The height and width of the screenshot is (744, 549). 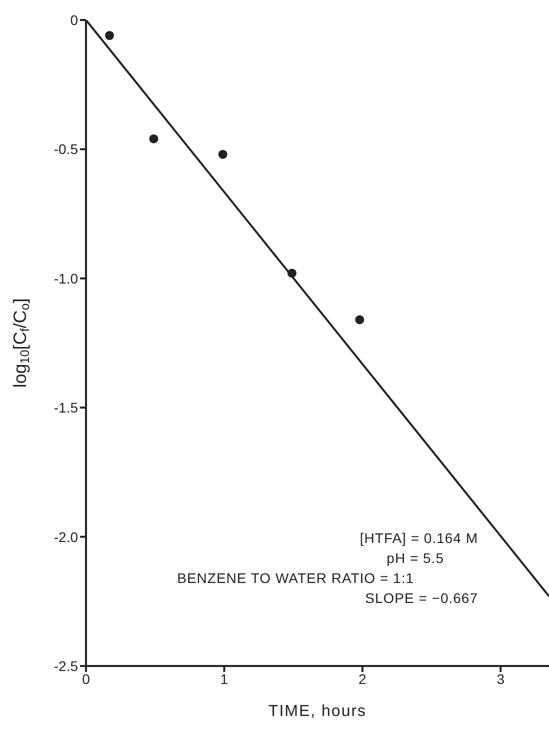 What do you see at coordinates (362, 678) in the screenshot?
I see `x-tick-label: 2` at bounding box center [362, 678].